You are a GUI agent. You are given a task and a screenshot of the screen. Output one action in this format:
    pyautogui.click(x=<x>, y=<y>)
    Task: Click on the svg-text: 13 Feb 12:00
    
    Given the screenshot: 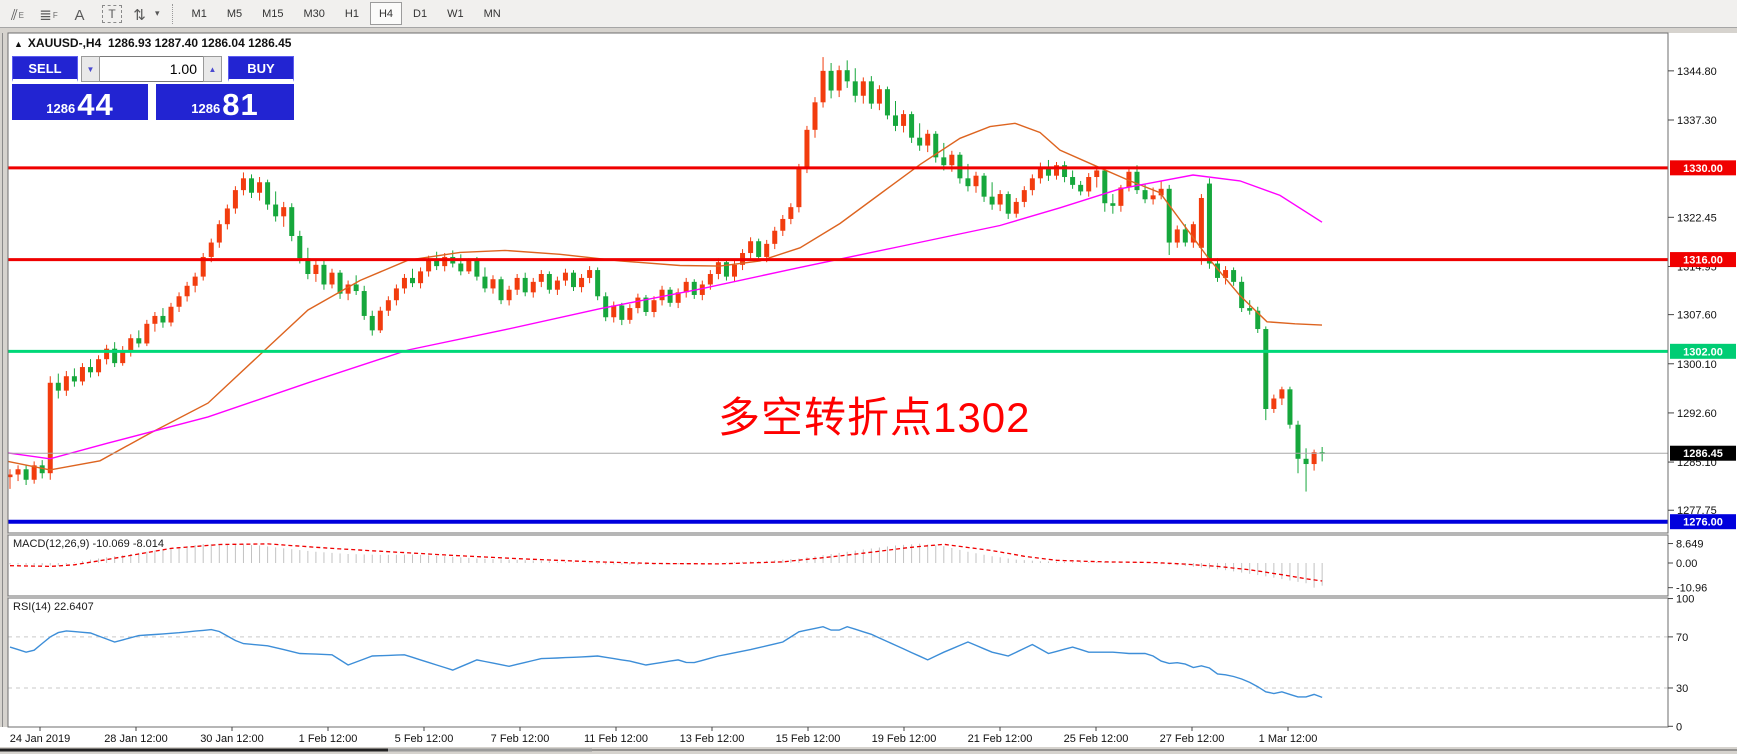 What is the action you would take?
    pyautogui.click(x=712, y=739)
    